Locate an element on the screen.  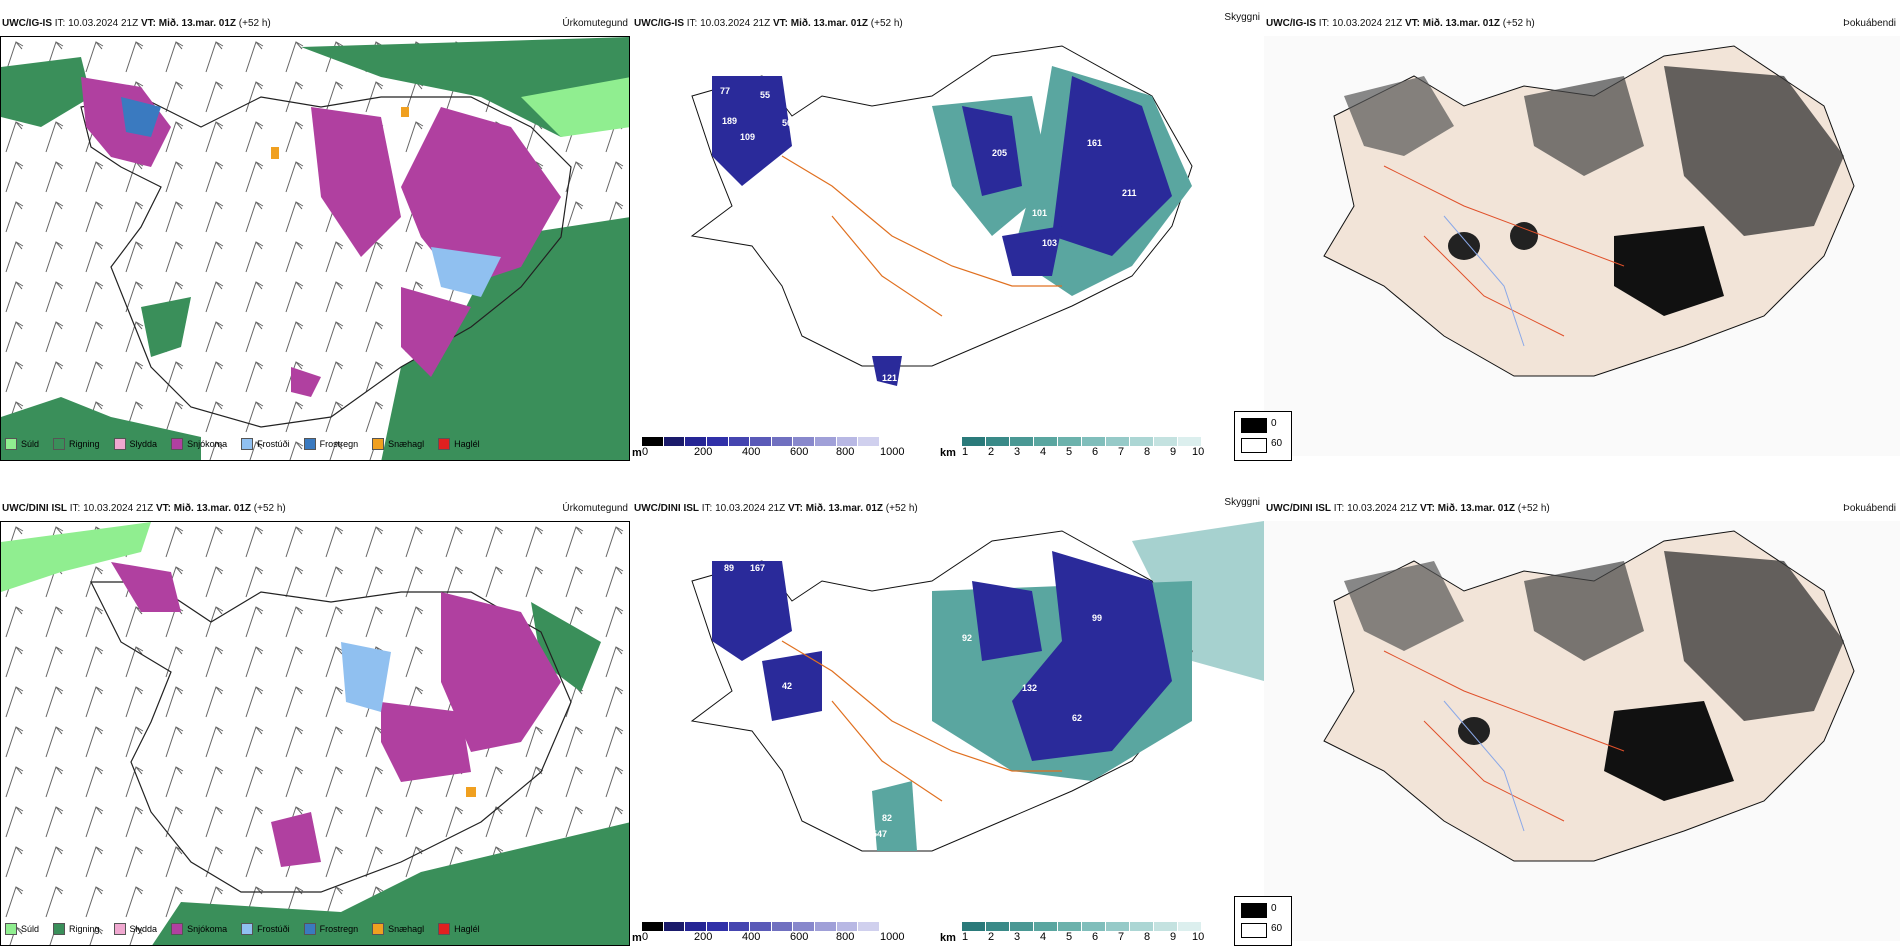
legend-label: Frostúði is located at coordinates (273, 444).